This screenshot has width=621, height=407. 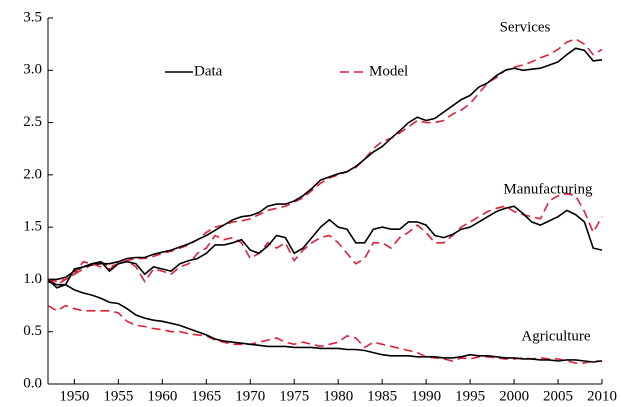 What do you see at coordinates (382, 396) in the screenshot?
I see `x-tick-label: 1985` at bounding box center [382, 396].